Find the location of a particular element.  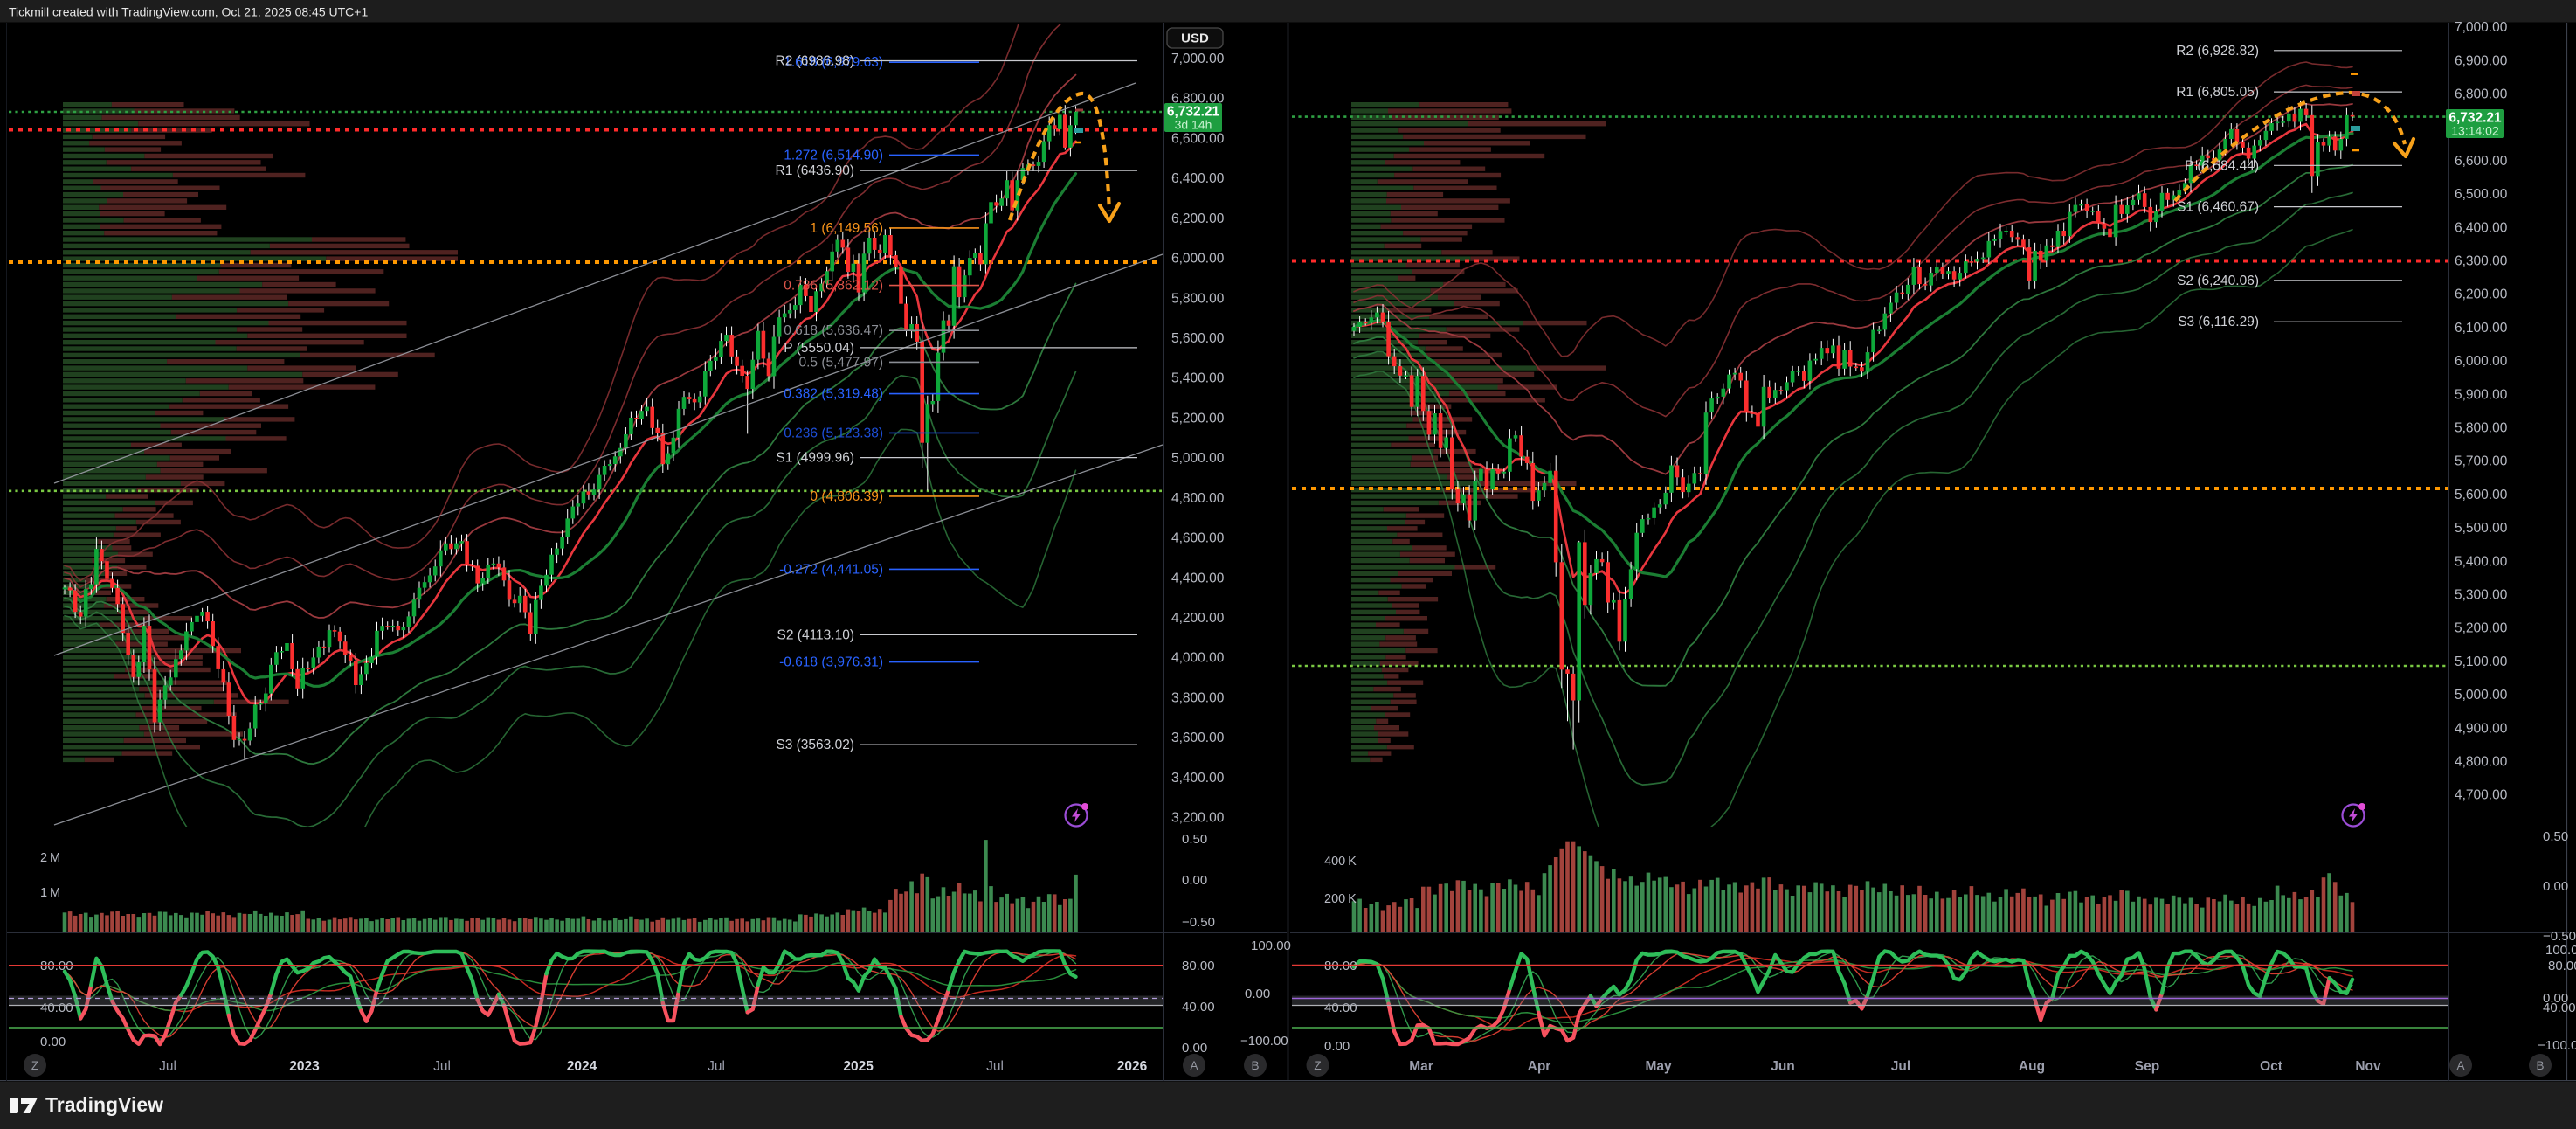

svg-text: S2 (4113.10) is located at coordinates (815, 634).